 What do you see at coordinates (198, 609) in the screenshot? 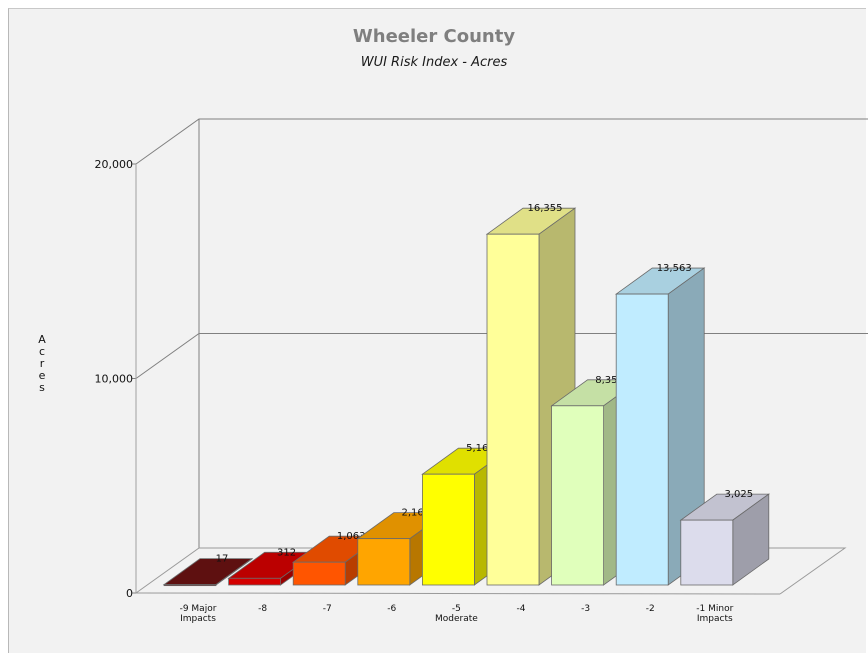
I see `x-tick-label: -9 Major` at bounding box center [198, 609].